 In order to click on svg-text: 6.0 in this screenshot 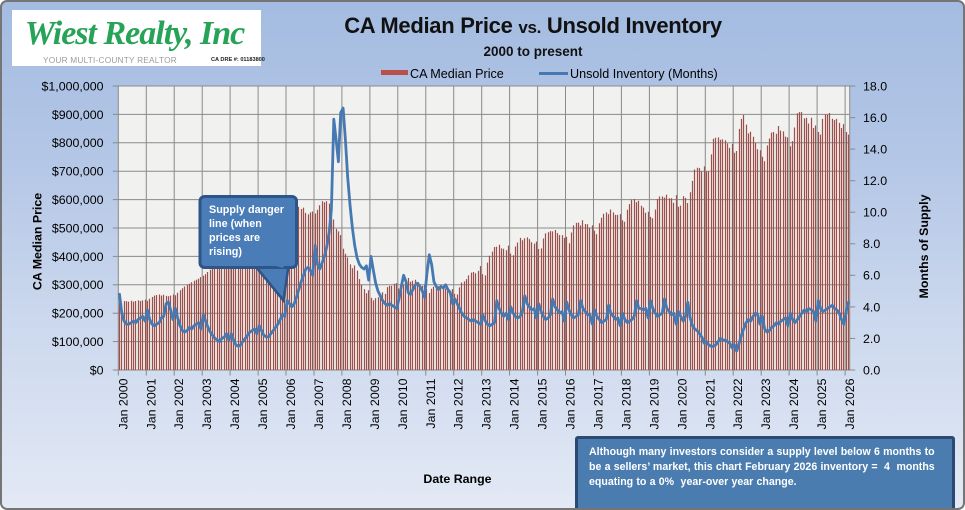, I will do `click(871, 276)`.